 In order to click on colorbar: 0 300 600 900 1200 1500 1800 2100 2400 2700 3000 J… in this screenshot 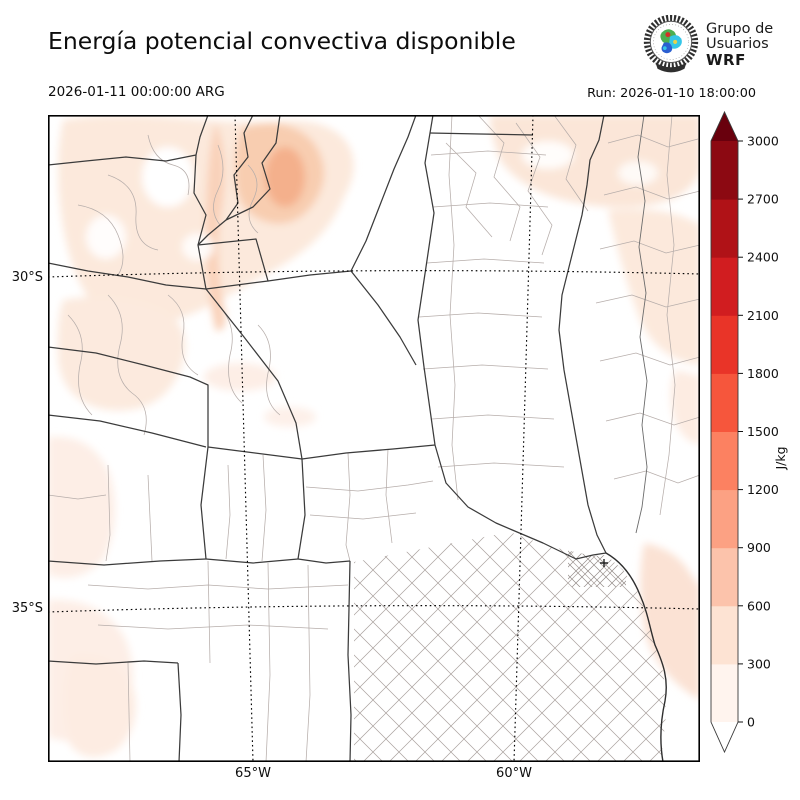, I will do `click(752, 438)`.